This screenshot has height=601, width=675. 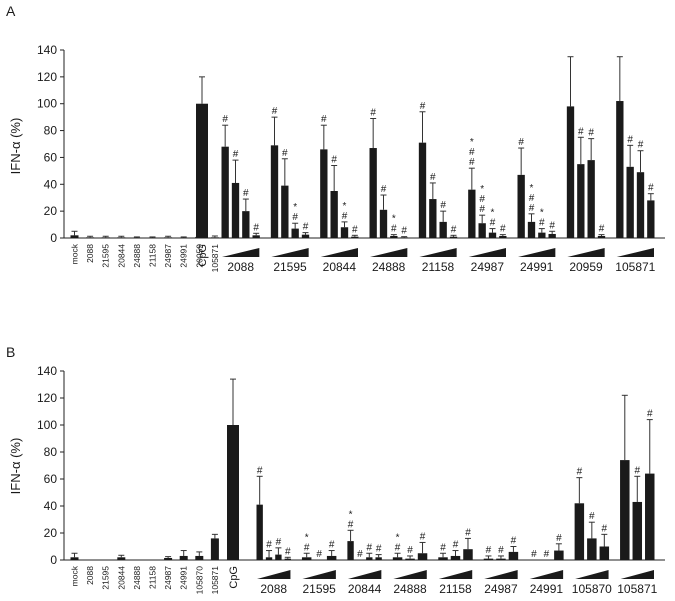 I want to click on control-tick-label: 24987, so click(x=168, y=578).